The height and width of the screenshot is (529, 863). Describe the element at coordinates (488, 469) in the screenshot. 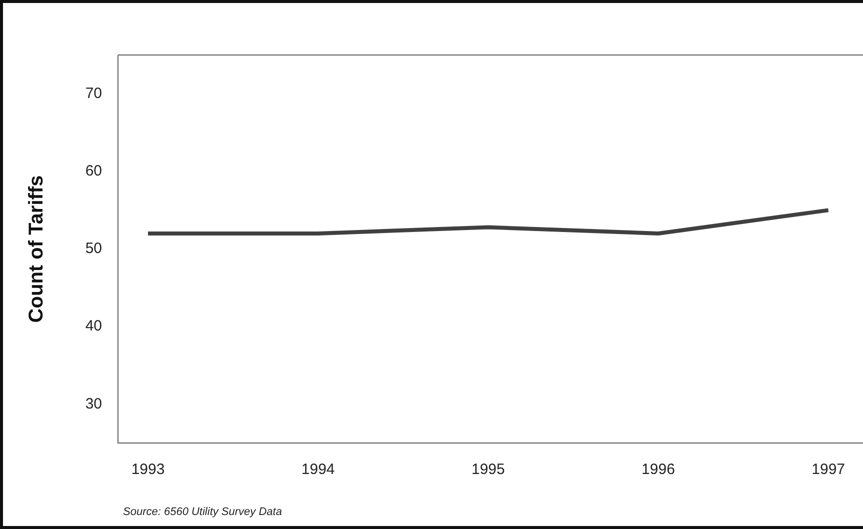

I see `x-tick-label: 1995` at that location.